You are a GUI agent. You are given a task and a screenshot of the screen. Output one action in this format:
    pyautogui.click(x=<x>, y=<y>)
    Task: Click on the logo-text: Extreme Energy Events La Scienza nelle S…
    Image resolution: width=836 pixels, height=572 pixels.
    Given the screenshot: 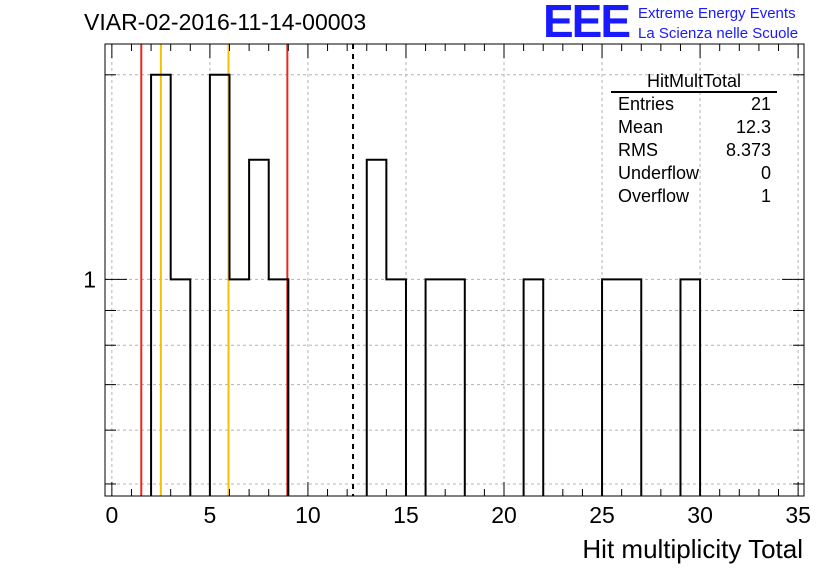 What is the action you would take?
    pyautogui.click(x=718, y=24)
    